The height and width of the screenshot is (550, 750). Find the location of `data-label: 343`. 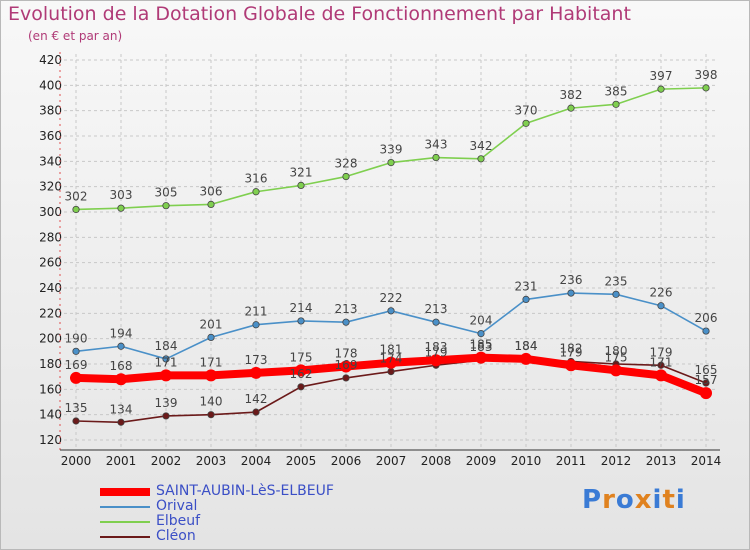

data-label: 343 is located at coordinates (436, 145).